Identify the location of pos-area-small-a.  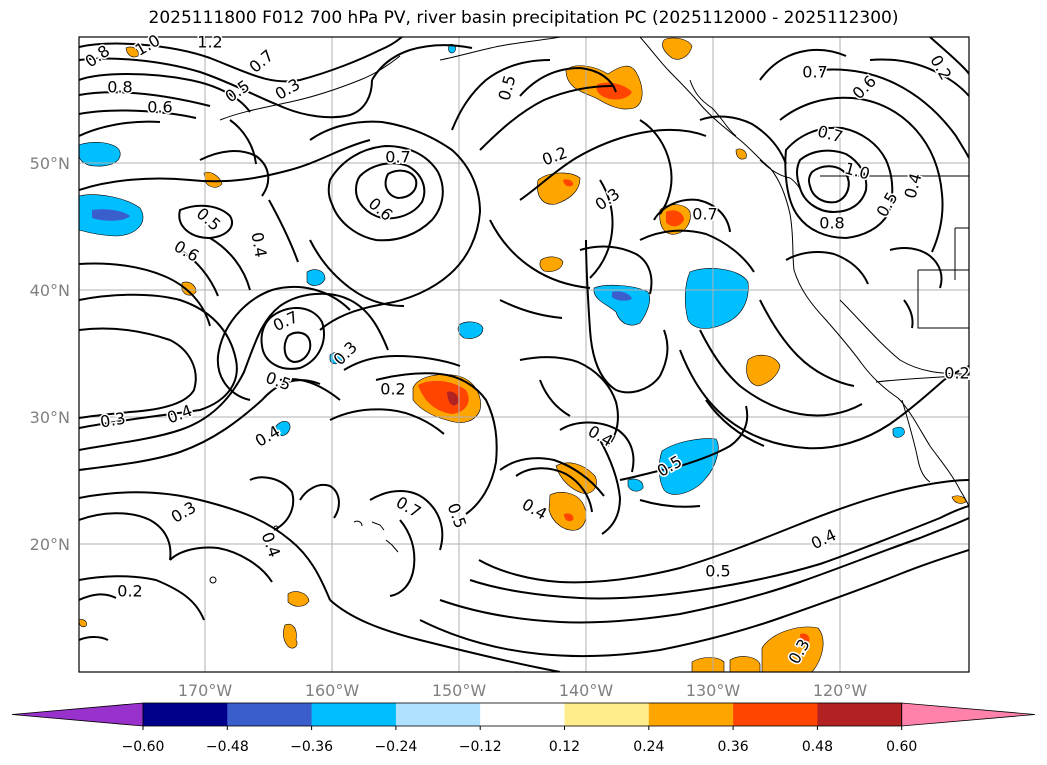
(551, 264).